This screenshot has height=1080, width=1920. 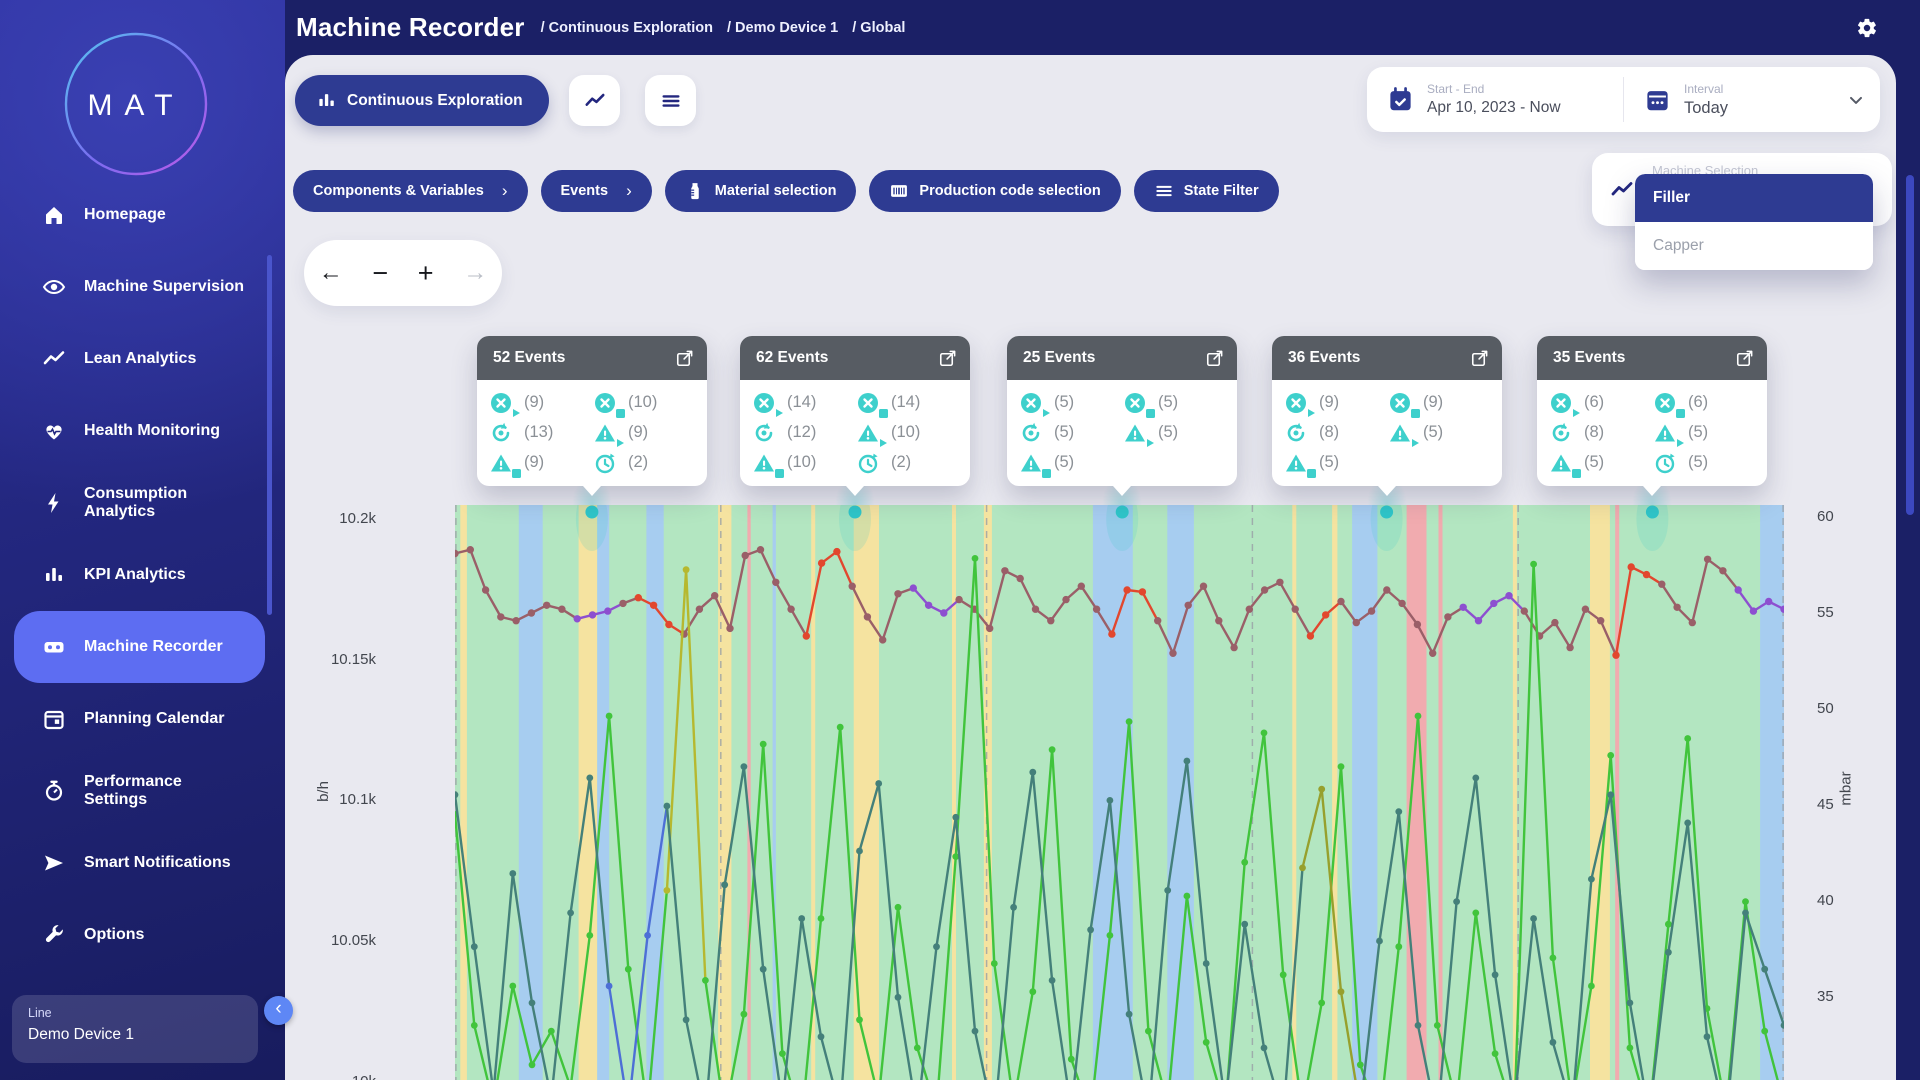 What do you see at coordinates (783, 27) in the screenshot?
I see `breadcrumb-item-demo-device-1: / Demo Device 1` at bounding box center [783, 27].